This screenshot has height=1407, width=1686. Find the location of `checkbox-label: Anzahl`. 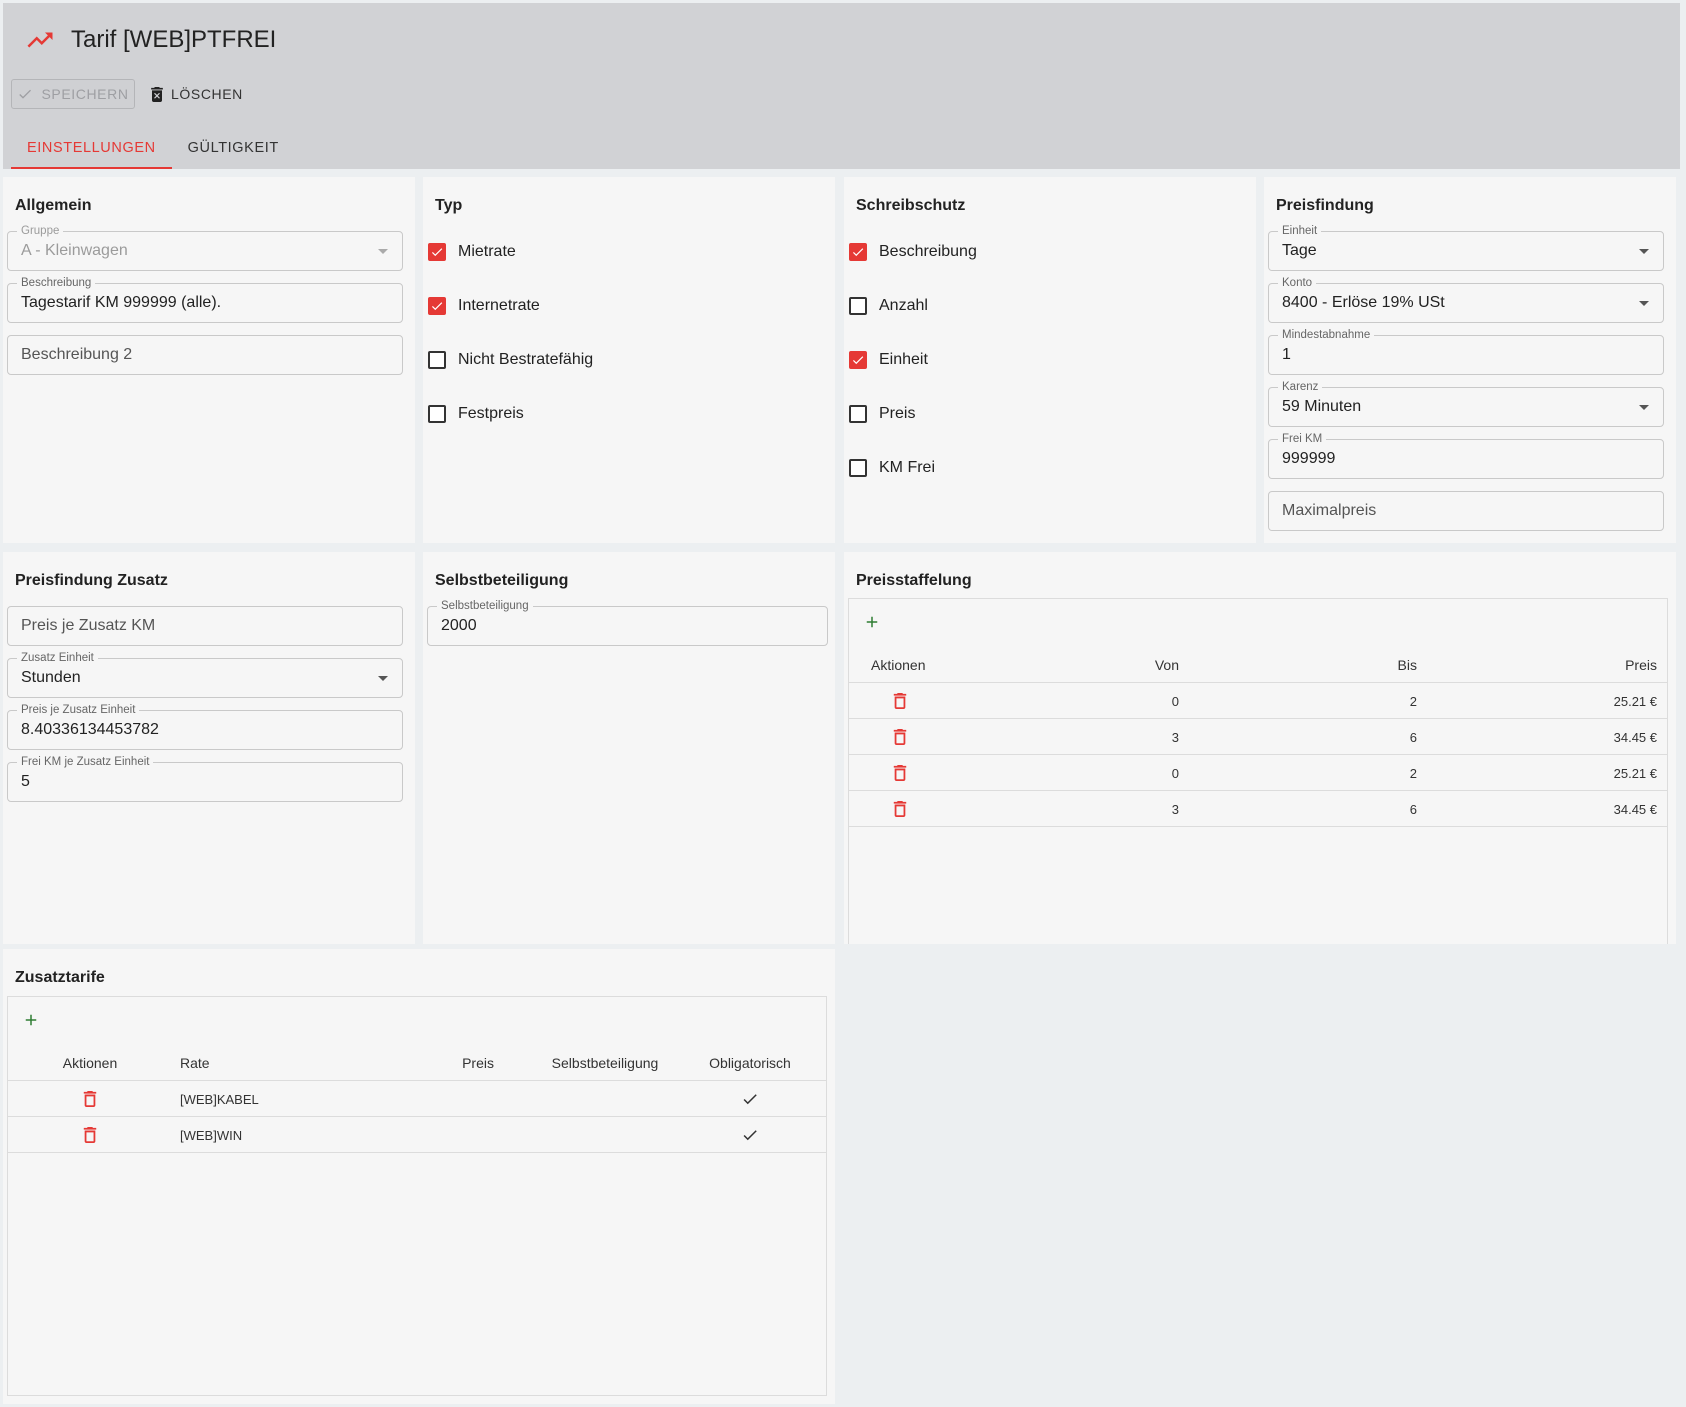

checkbox-label: Anzahl is located at coordinates (903, 305).